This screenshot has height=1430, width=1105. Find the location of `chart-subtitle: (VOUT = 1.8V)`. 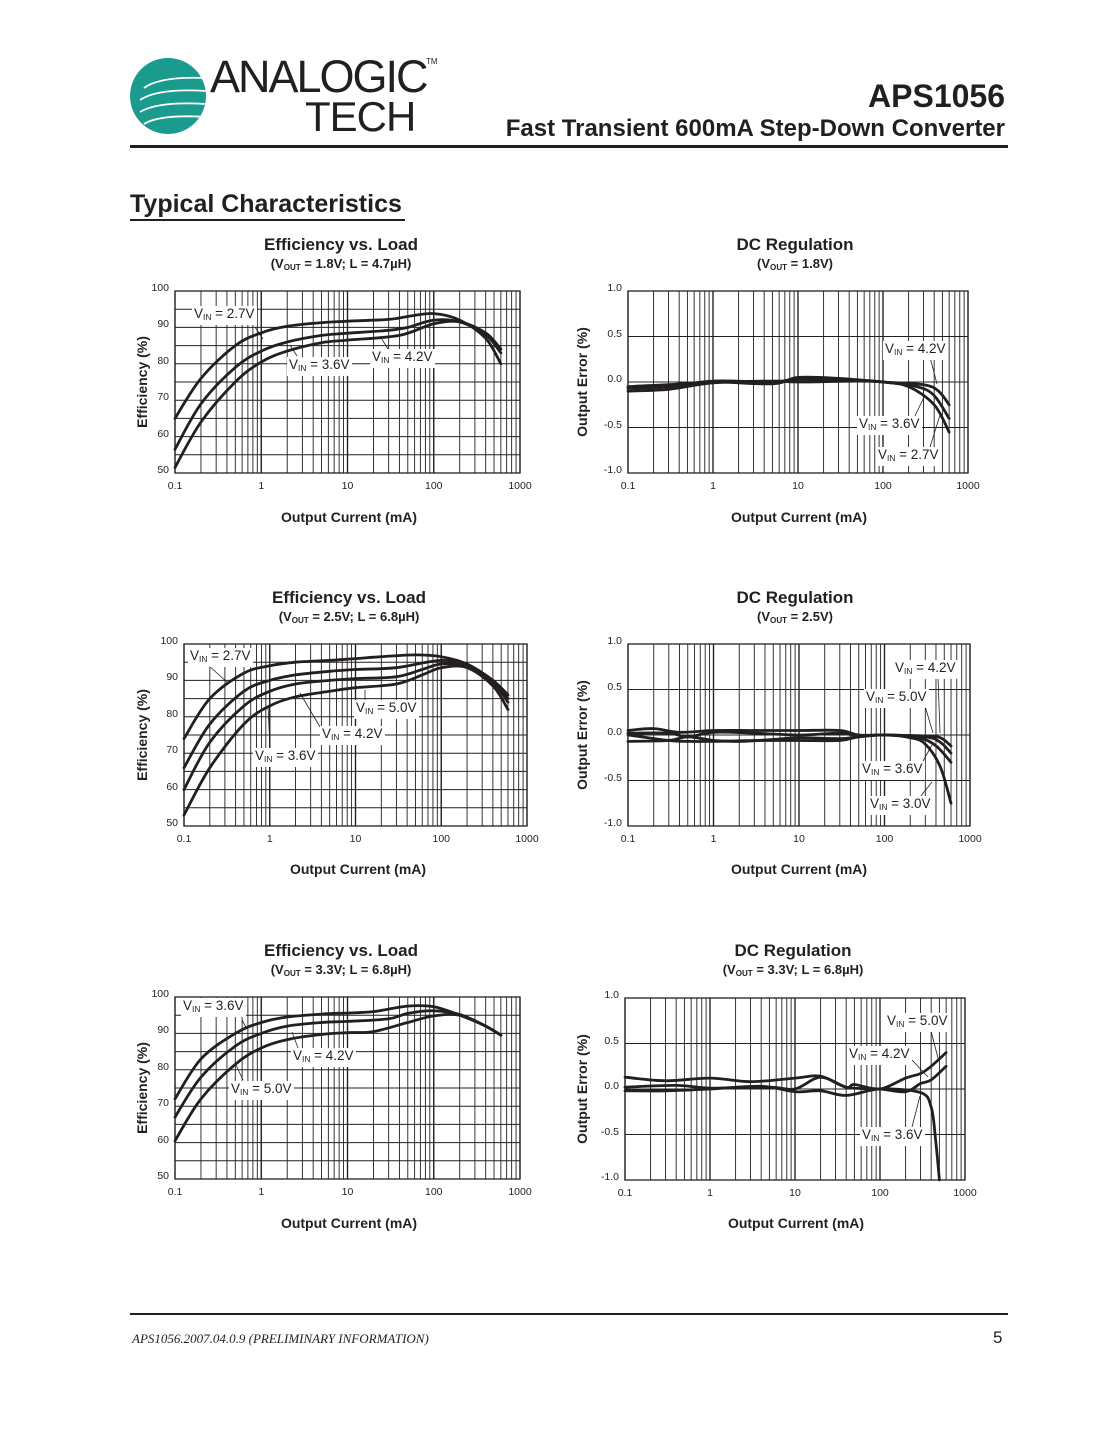

chart-subtitle: (VOUT = 1.8V) is located at coordinates (795, 264).